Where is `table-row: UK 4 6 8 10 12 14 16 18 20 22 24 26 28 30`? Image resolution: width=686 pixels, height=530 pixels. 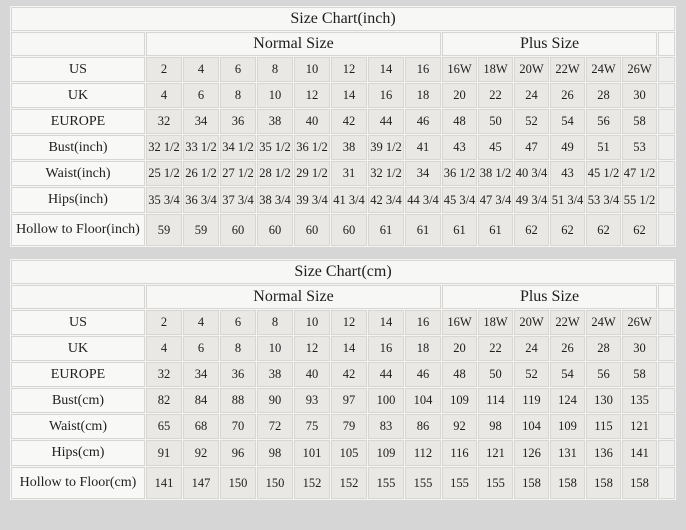 table-row: UK 4 6 8 10 12 14 16 18 20 22 24 26 28 30 is located at coordinates (343, 95).